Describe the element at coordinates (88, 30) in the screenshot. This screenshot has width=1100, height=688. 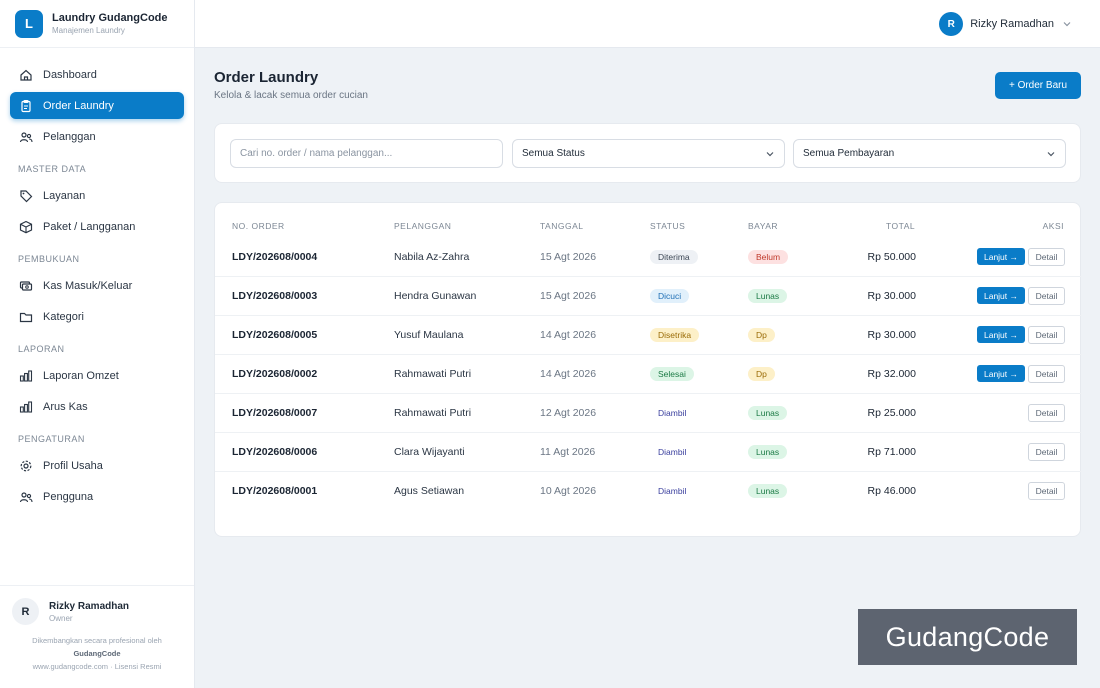
I see `brand-subtitle: Manajemen Laundry` at that location.